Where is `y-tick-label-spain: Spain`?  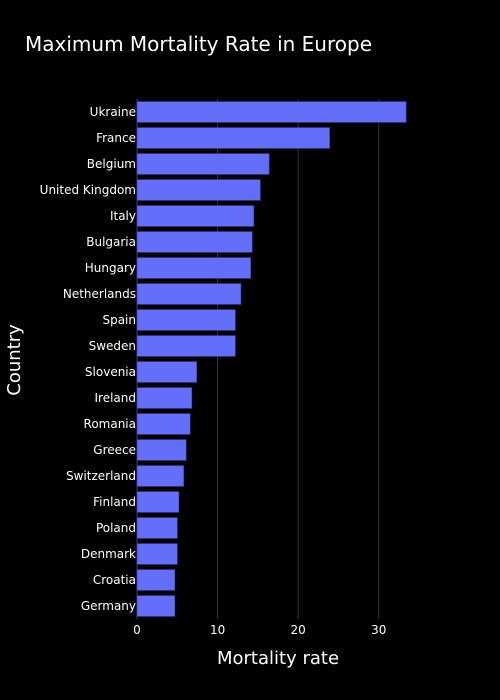 y-tick-label-spain: Spain is located at coordinates (119, 320).